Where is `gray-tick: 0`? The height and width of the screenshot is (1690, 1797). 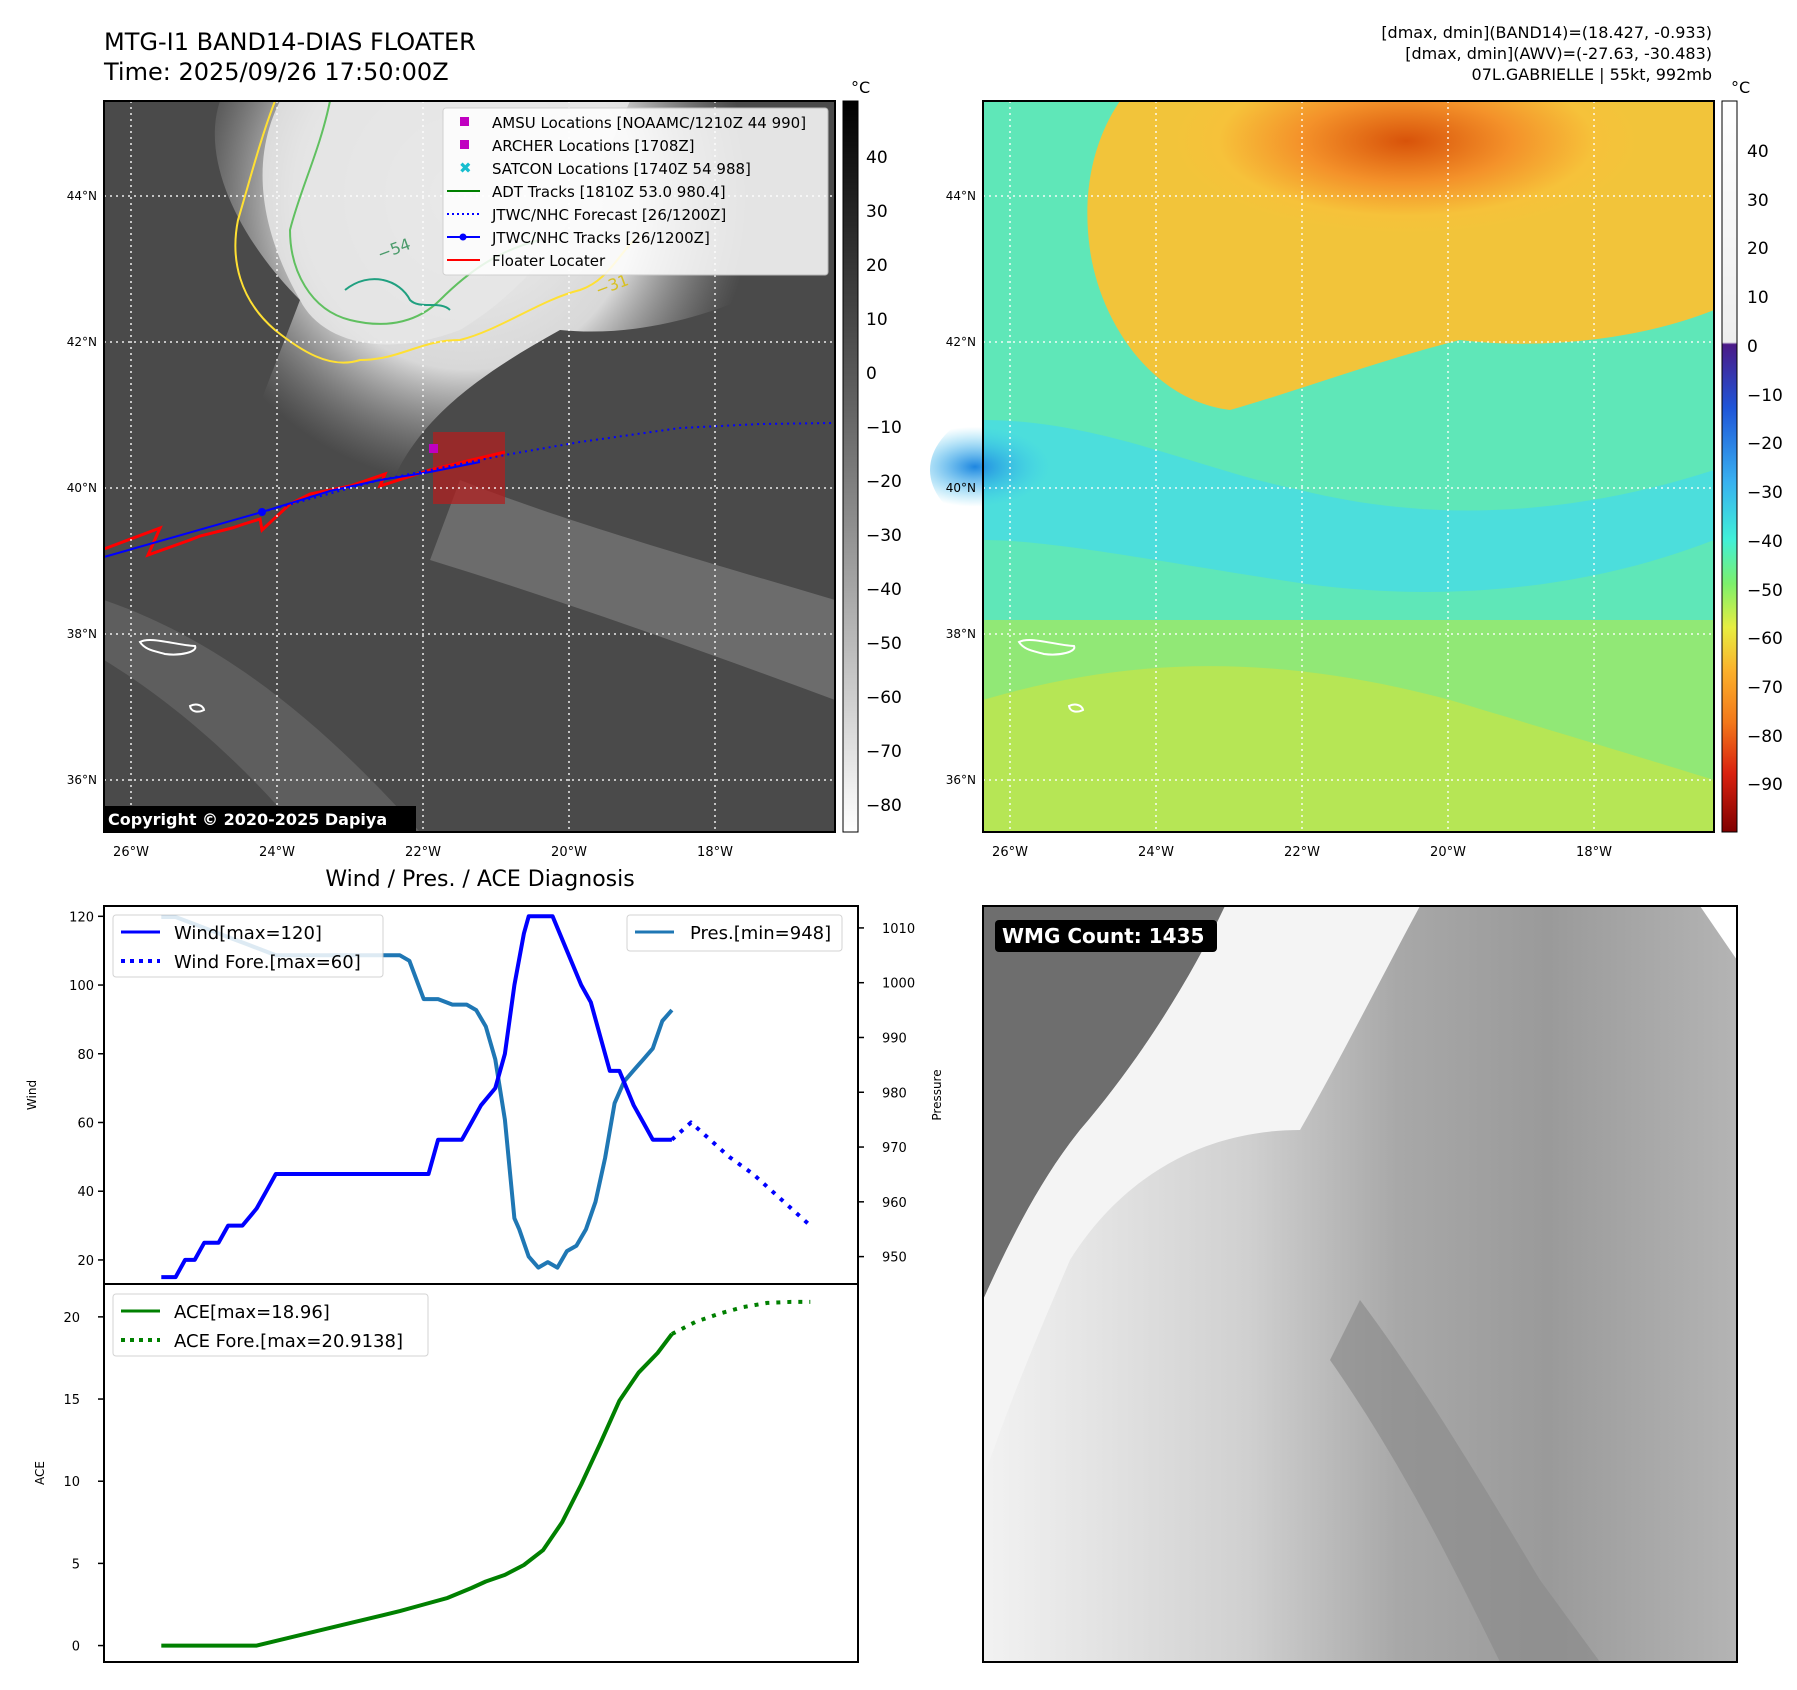
gray-tick: 0 is located at coordinates (871, 374).